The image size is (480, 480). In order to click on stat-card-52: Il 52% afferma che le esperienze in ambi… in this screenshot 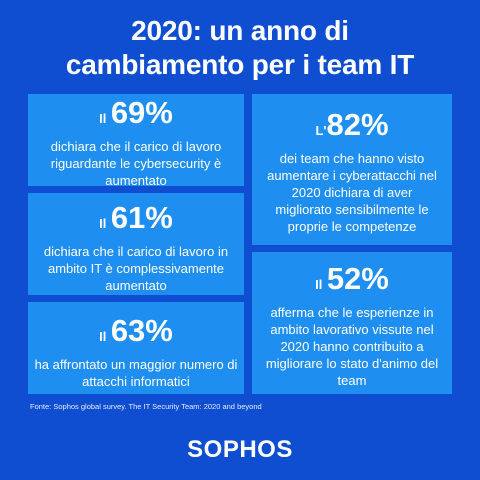, I will do `click(352, 323)`.